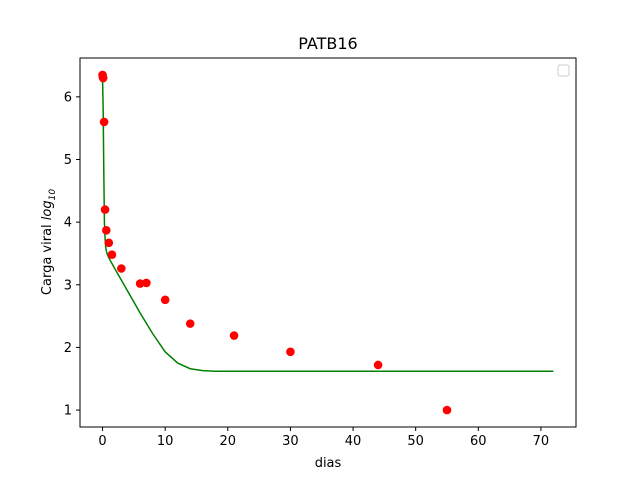  Describe the element at coordinates (228, 441) in the screenshot. I see `x-tick-label: 20` at that location.